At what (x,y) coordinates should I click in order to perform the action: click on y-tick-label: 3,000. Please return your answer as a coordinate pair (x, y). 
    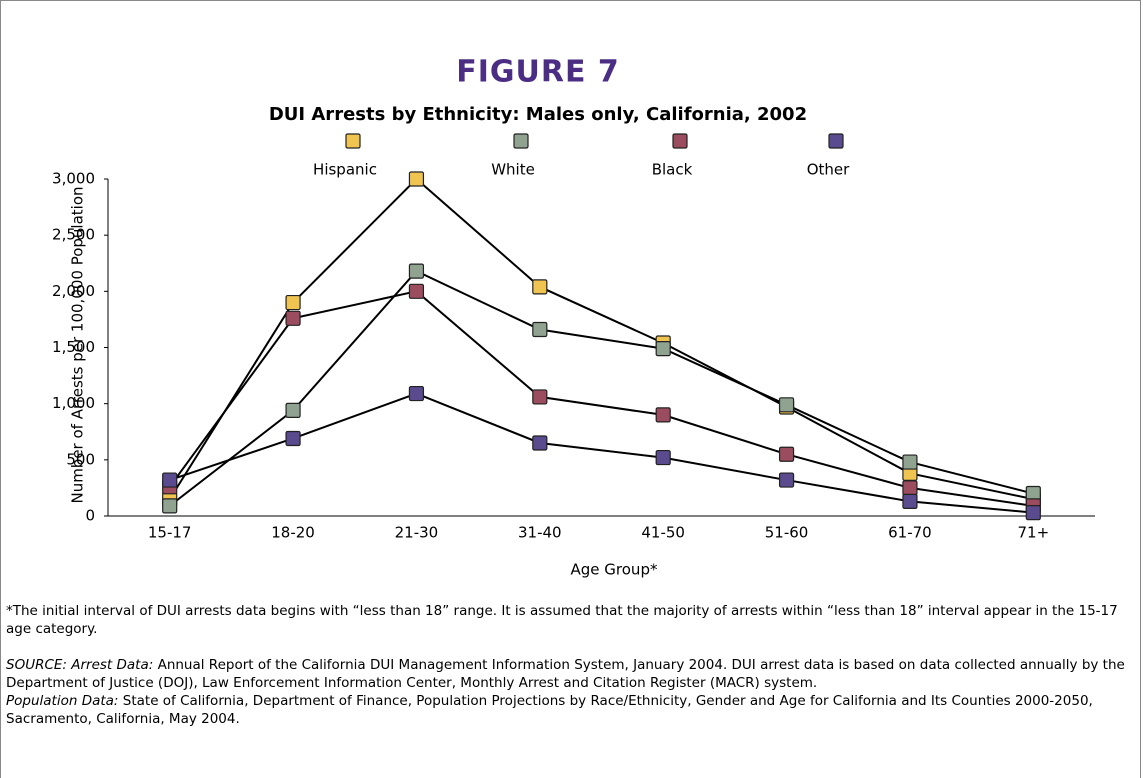
    Looking at the image, I should click on (73, 179).